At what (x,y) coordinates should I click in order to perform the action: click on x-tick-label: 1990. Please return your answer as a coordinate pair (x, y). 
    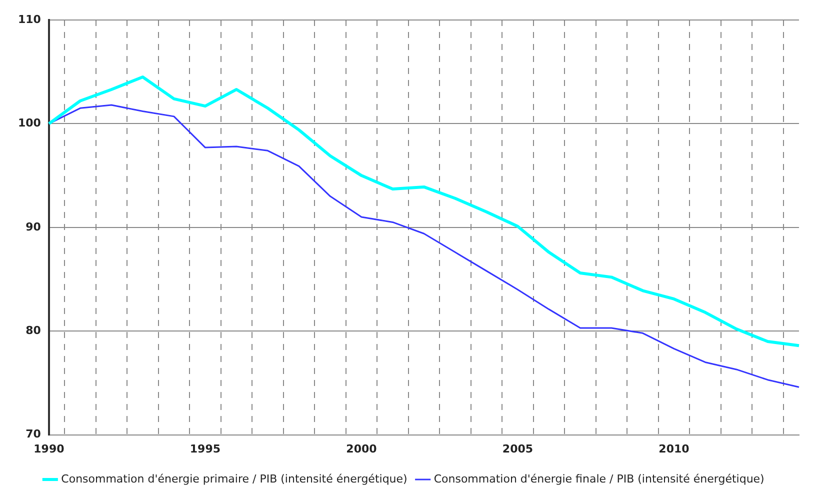
    Looking at the image, I should click on (49, 449).